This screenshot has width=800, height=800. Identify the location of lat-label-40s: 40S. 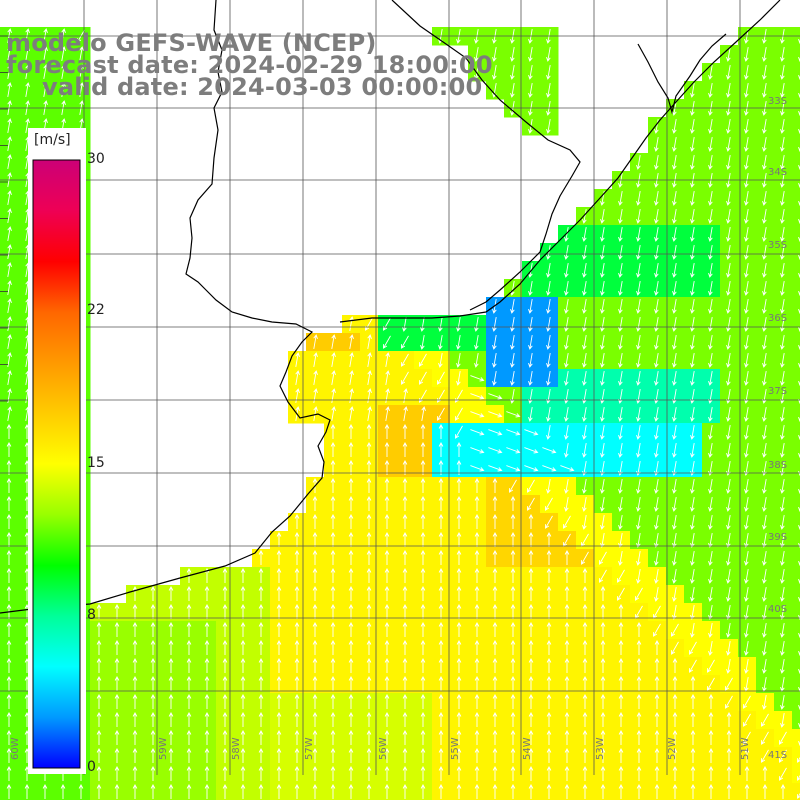
(778, 609).